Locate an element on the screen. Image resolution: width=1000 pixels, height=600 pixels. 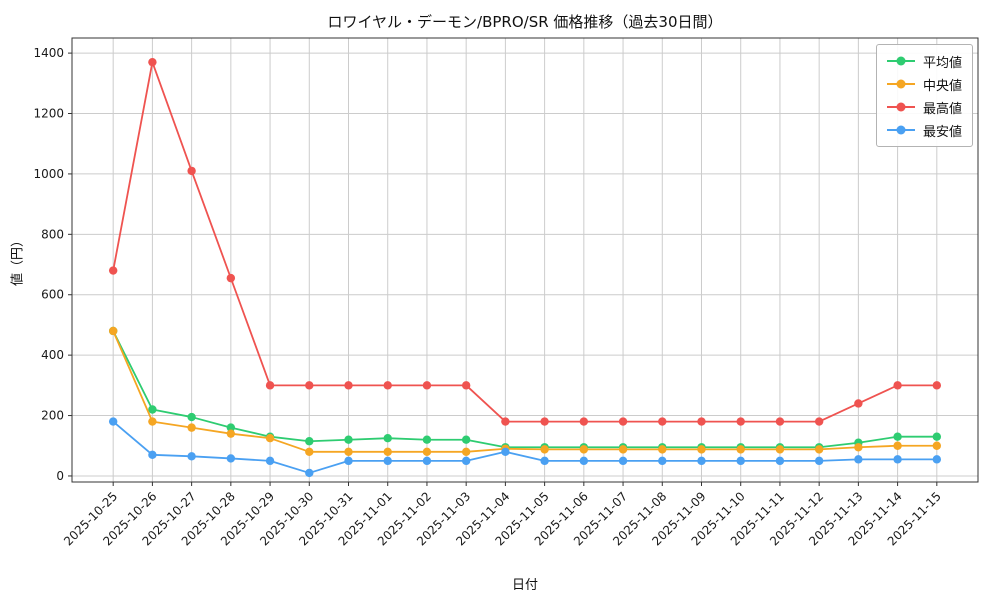
y-tick-label: 1200 is located at coordinates (48, 114).